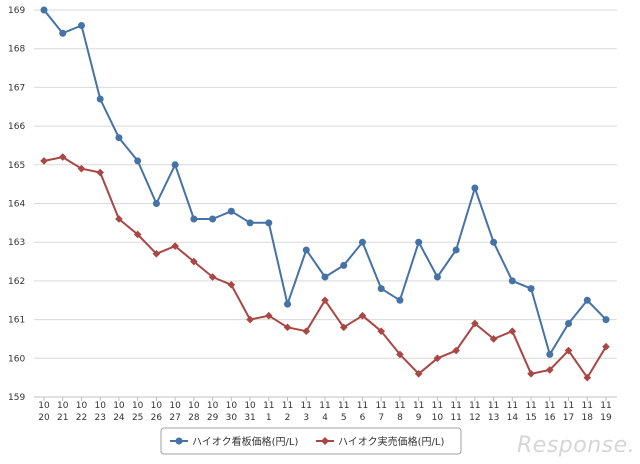 This screenshot has height=464, width=640. I want to click on legend: ハイオク看板価格(円/L) ハイオク実売価格(円/L), so click(311, 441).